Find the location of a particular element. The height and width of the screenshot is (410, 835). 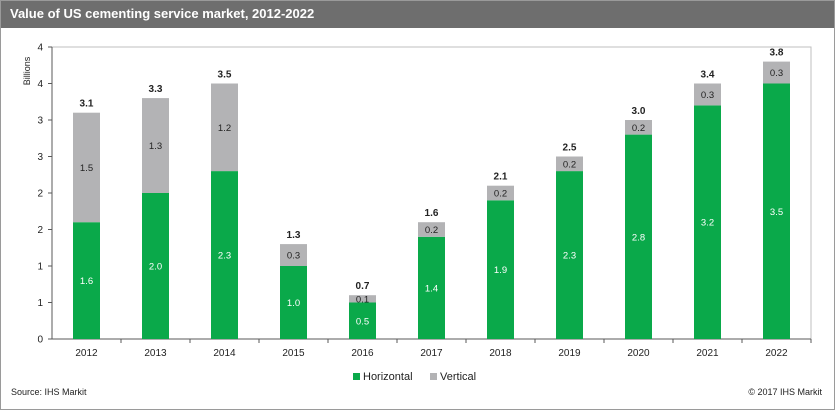

bar-total-label: 0.7 is located at coordinates (363, 286).